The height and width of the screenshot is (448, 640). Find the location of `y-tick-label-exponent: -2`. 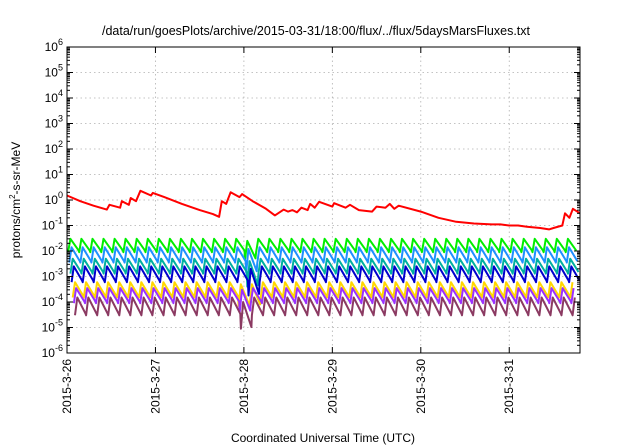

y-tick-label-exponent: -2 is located at coordinates (59, 246).